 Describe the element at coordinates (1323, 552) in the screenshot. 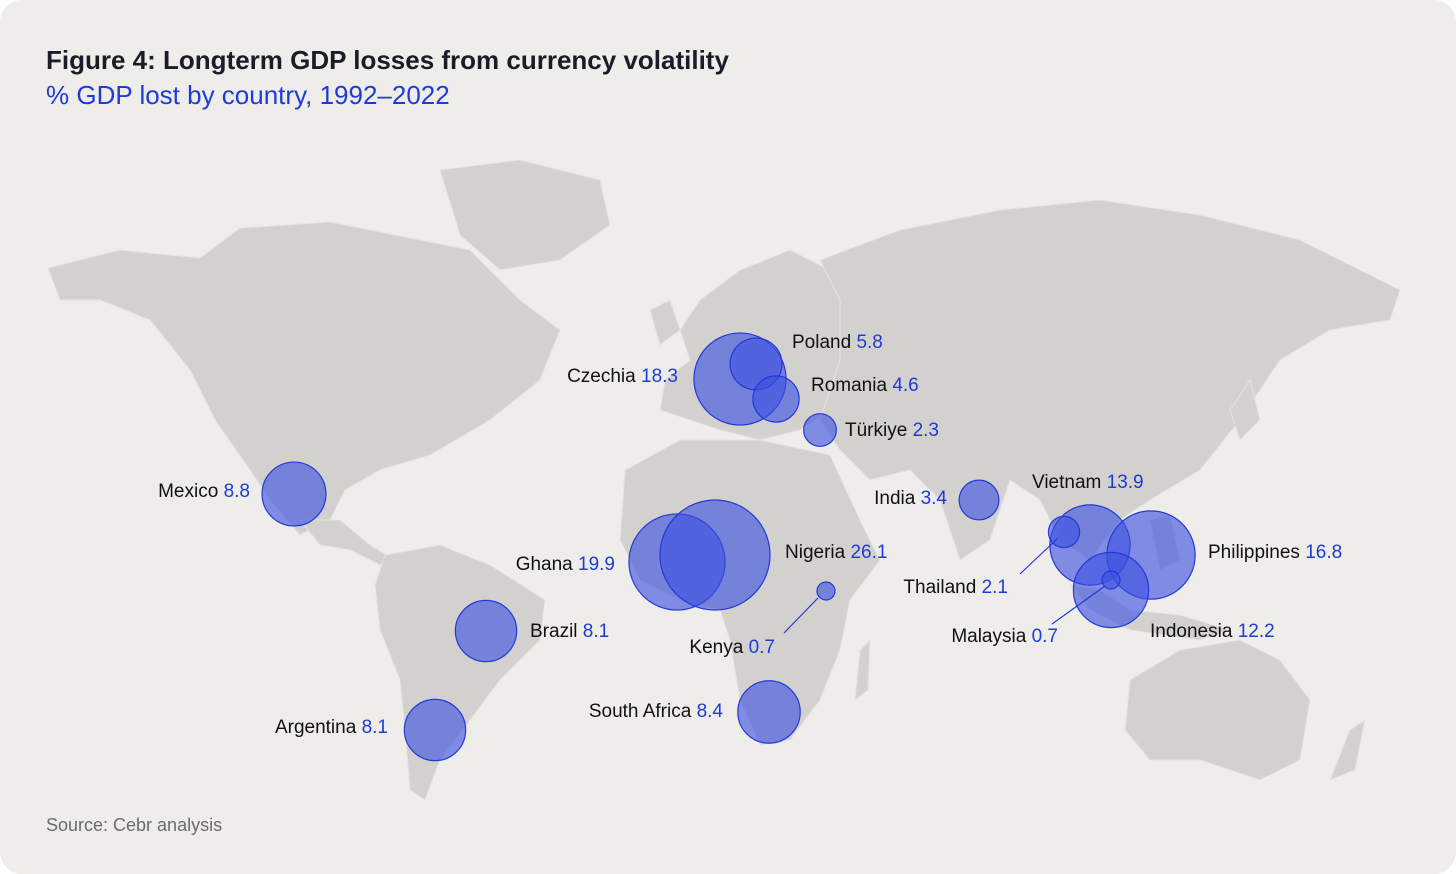

I see `value-label: 16.8` at that location.